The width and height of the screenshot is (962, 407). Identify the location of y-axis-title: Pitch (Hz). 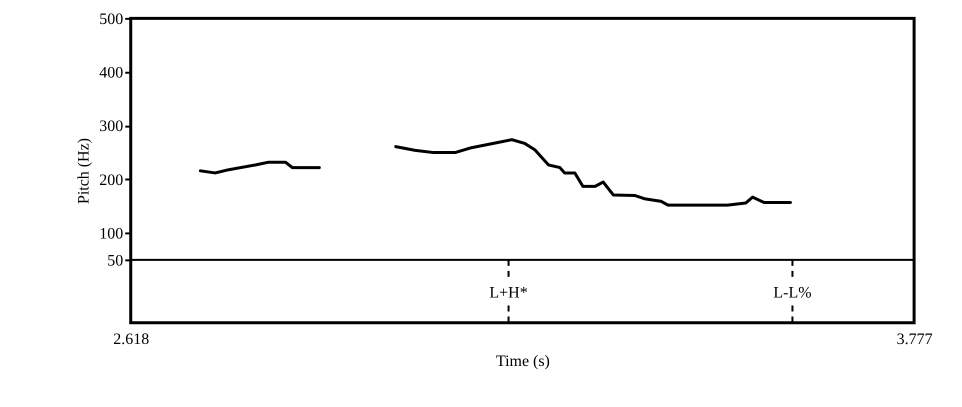
(83, 171).